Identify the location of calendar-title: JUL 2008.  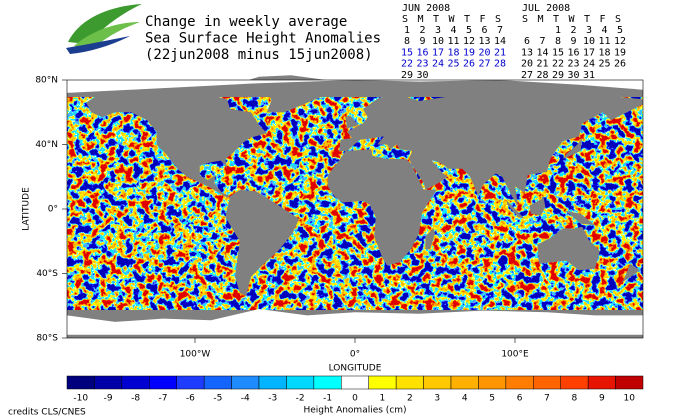
(546, 8).